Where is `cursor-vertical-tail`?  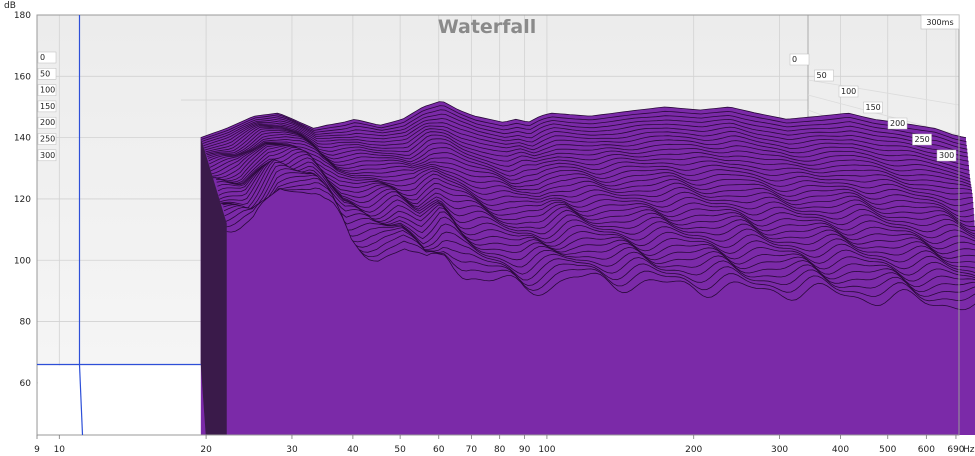 cursor-vertical-tail is located at coordinates (81, 400).